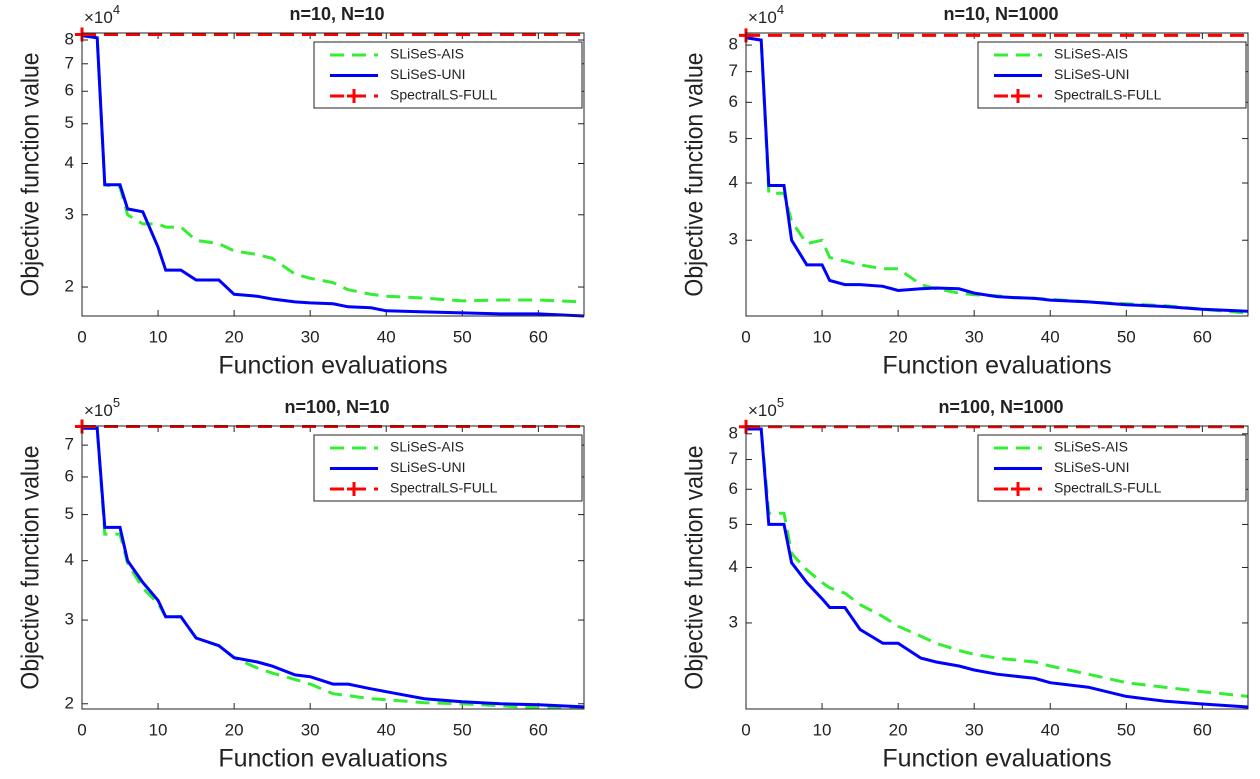  What do you see at coordinates (336, 14) in the screenshot?
I see `subplot-title: n=10, N=10` at bounding box center [336, 14].